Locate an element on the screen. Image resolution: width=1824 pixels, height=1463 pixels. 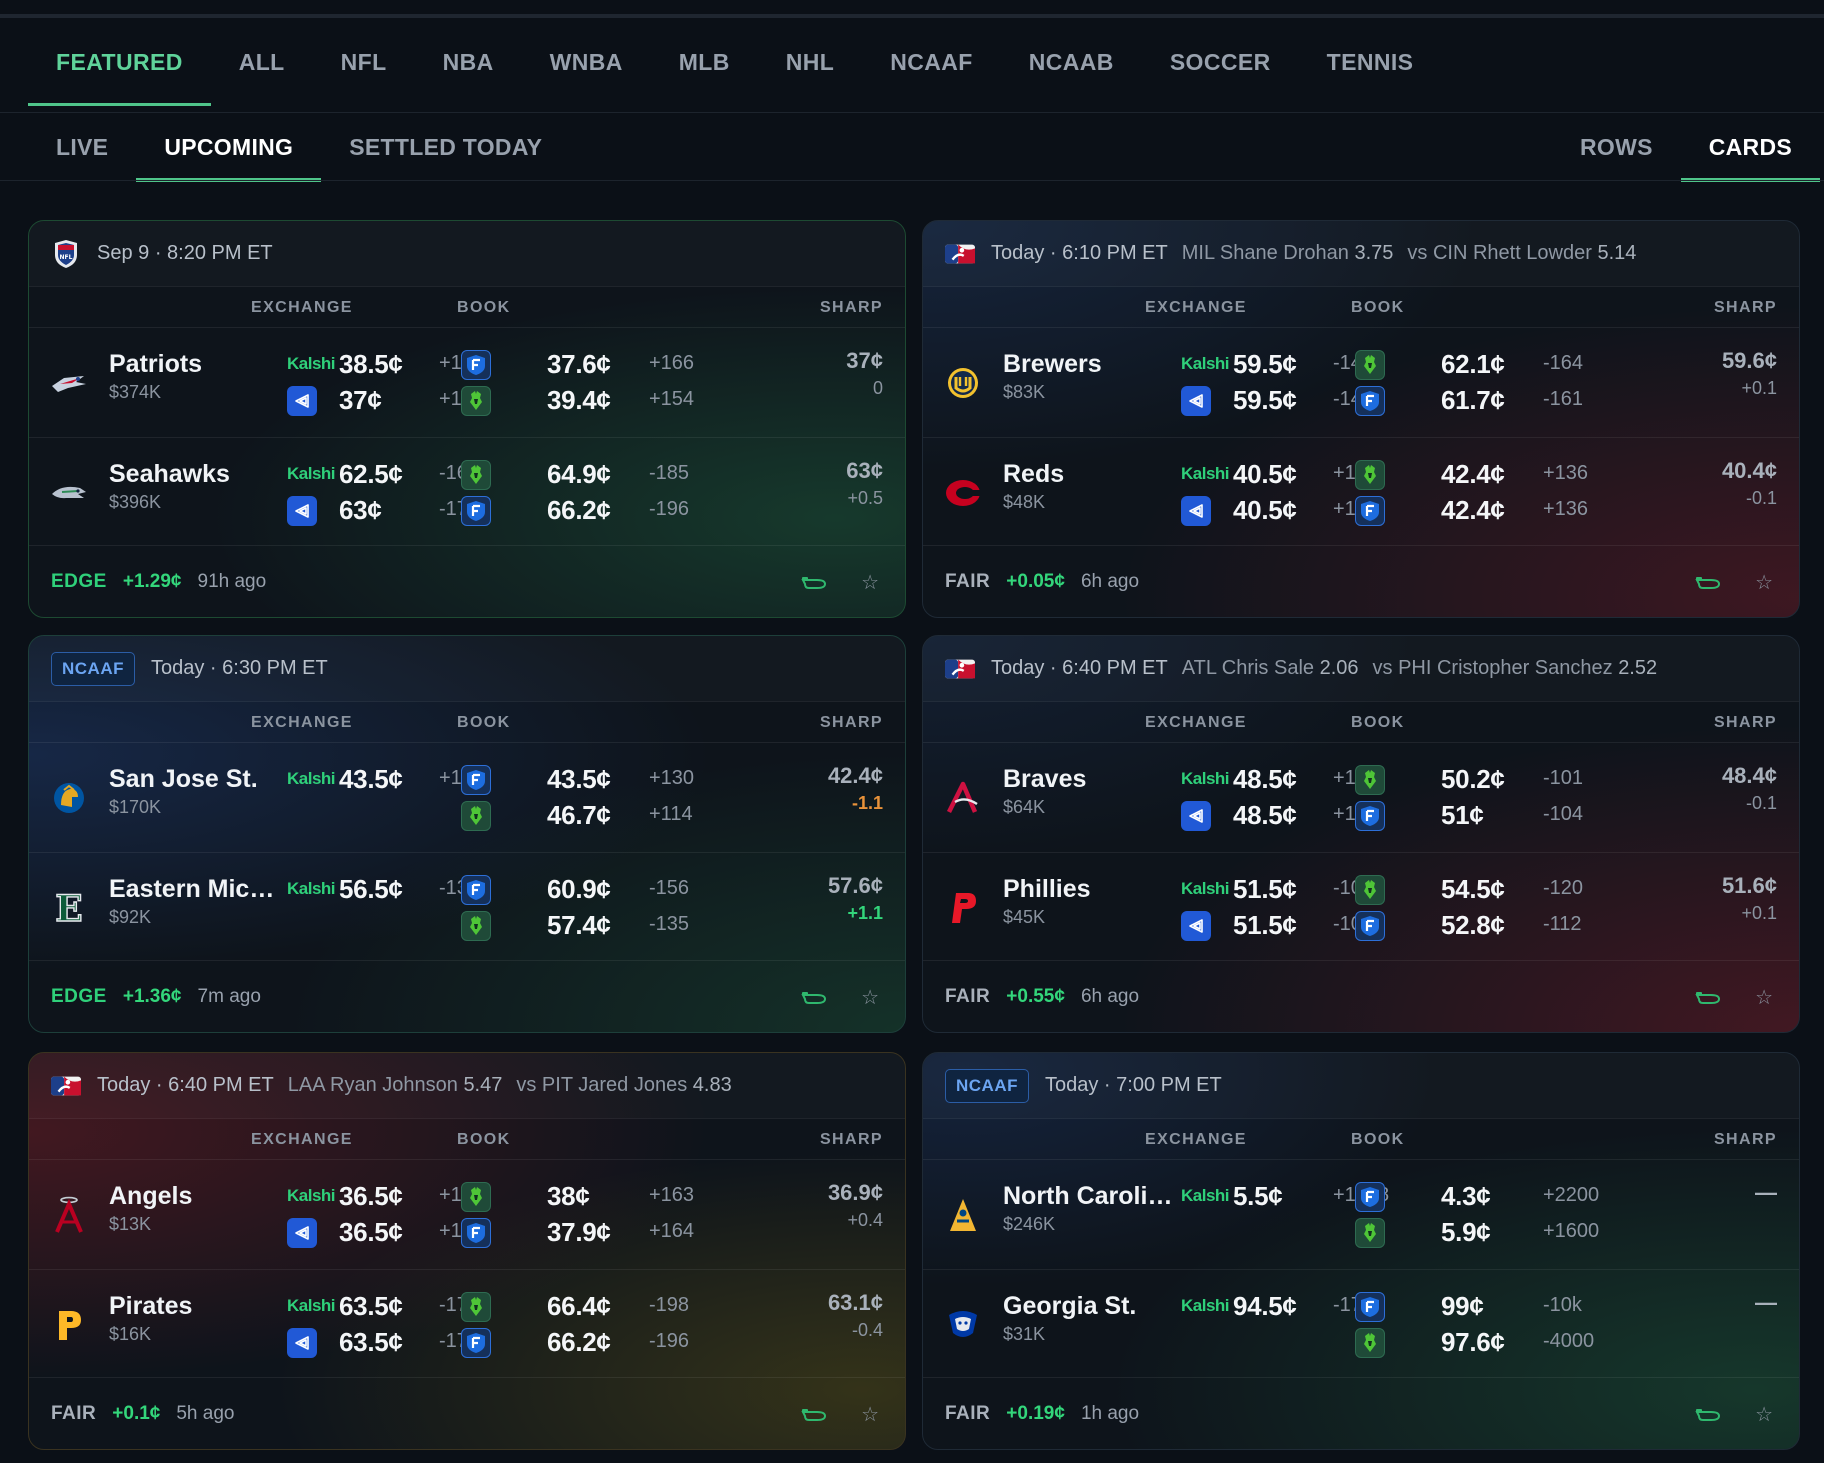
tab-ncaab: NCAAB is located at coordinates (1071, 61).